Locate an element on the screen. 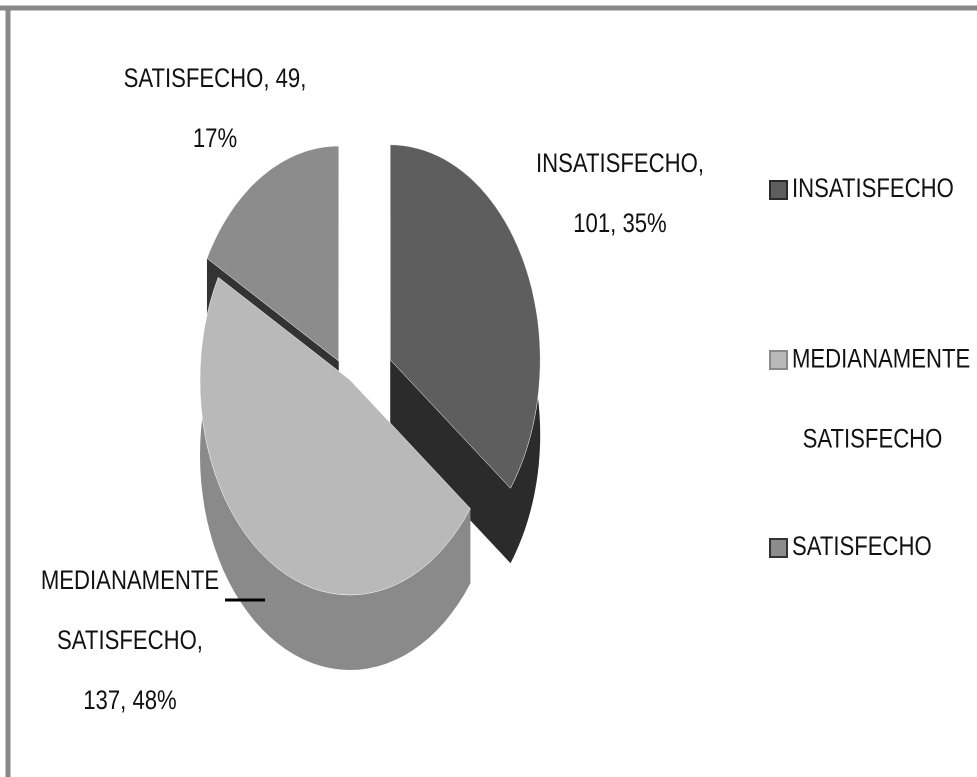 The image size is (977, 777). legend-label: SATISFECHO is located at coordinates (862, 547).